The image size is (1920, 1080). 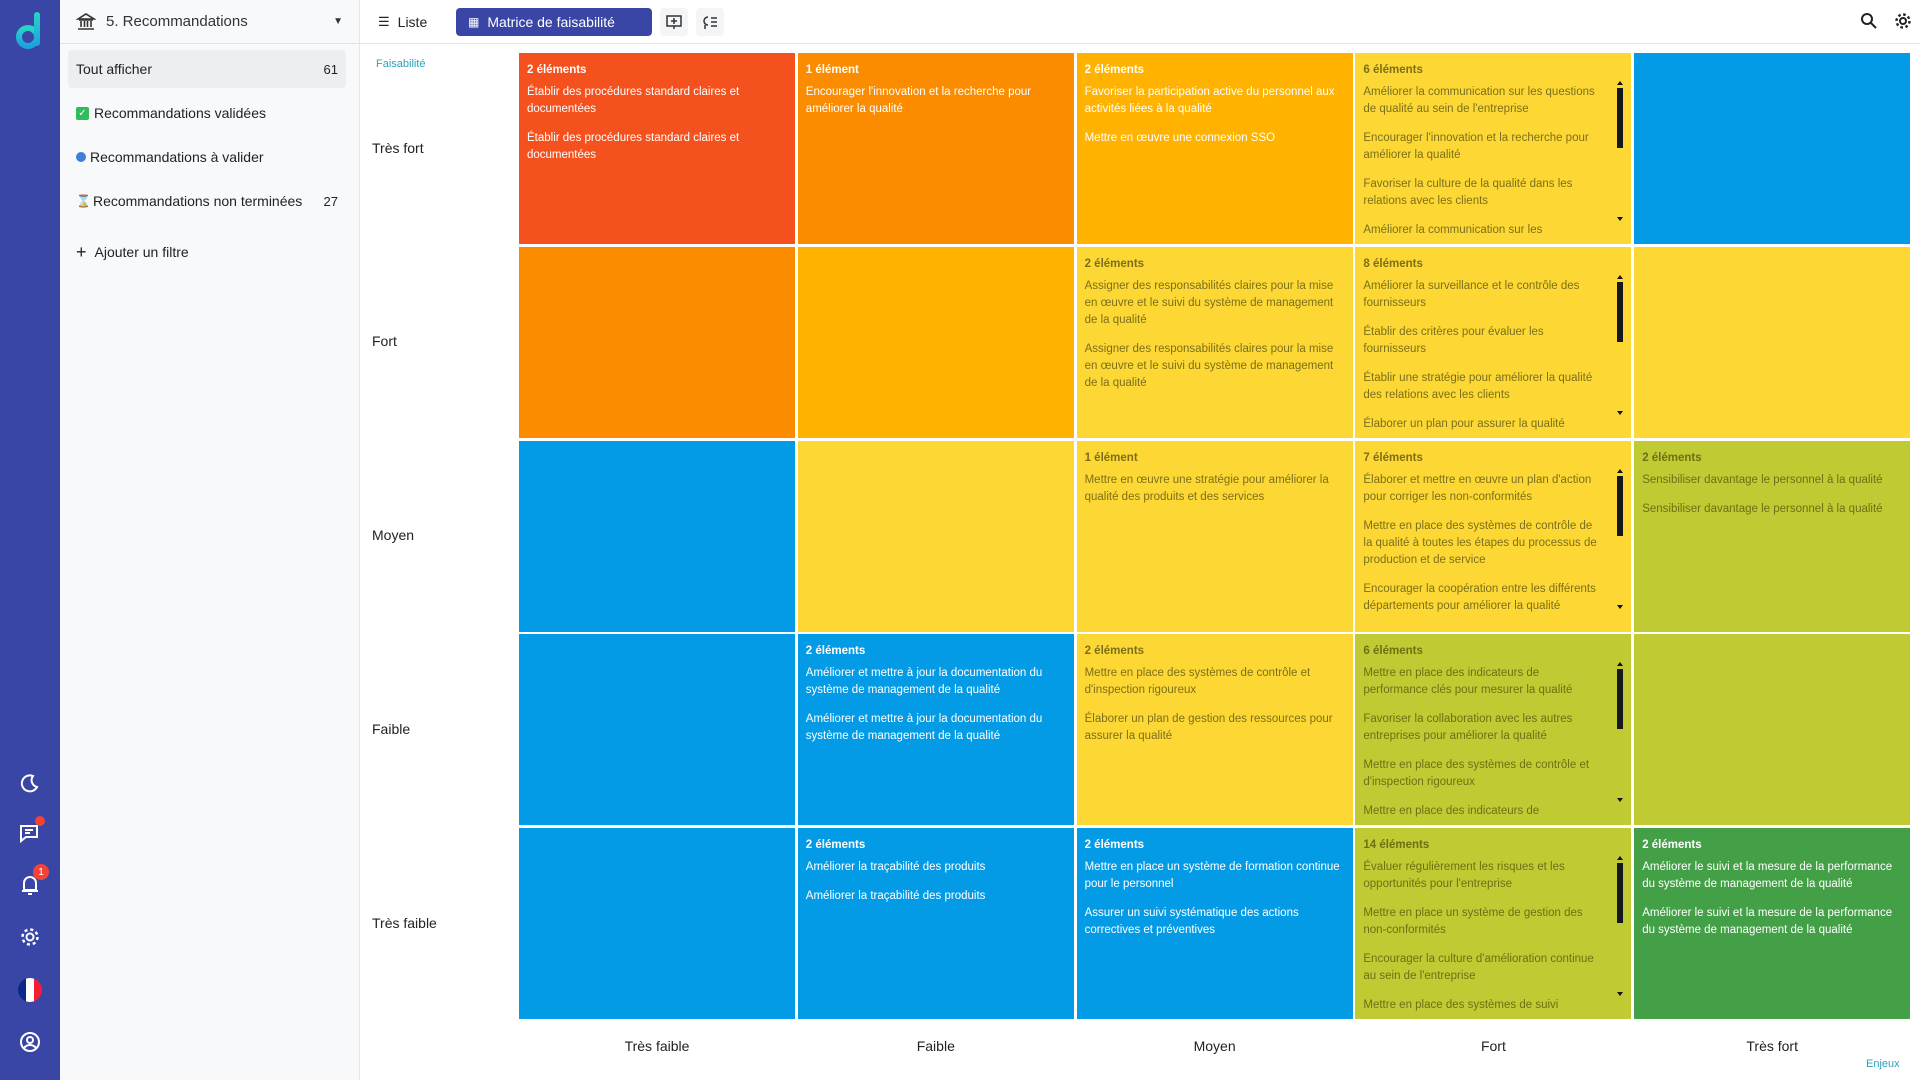 I want to click on module-selector: 5. Recommandations ▼, so click(x=209, y=22).